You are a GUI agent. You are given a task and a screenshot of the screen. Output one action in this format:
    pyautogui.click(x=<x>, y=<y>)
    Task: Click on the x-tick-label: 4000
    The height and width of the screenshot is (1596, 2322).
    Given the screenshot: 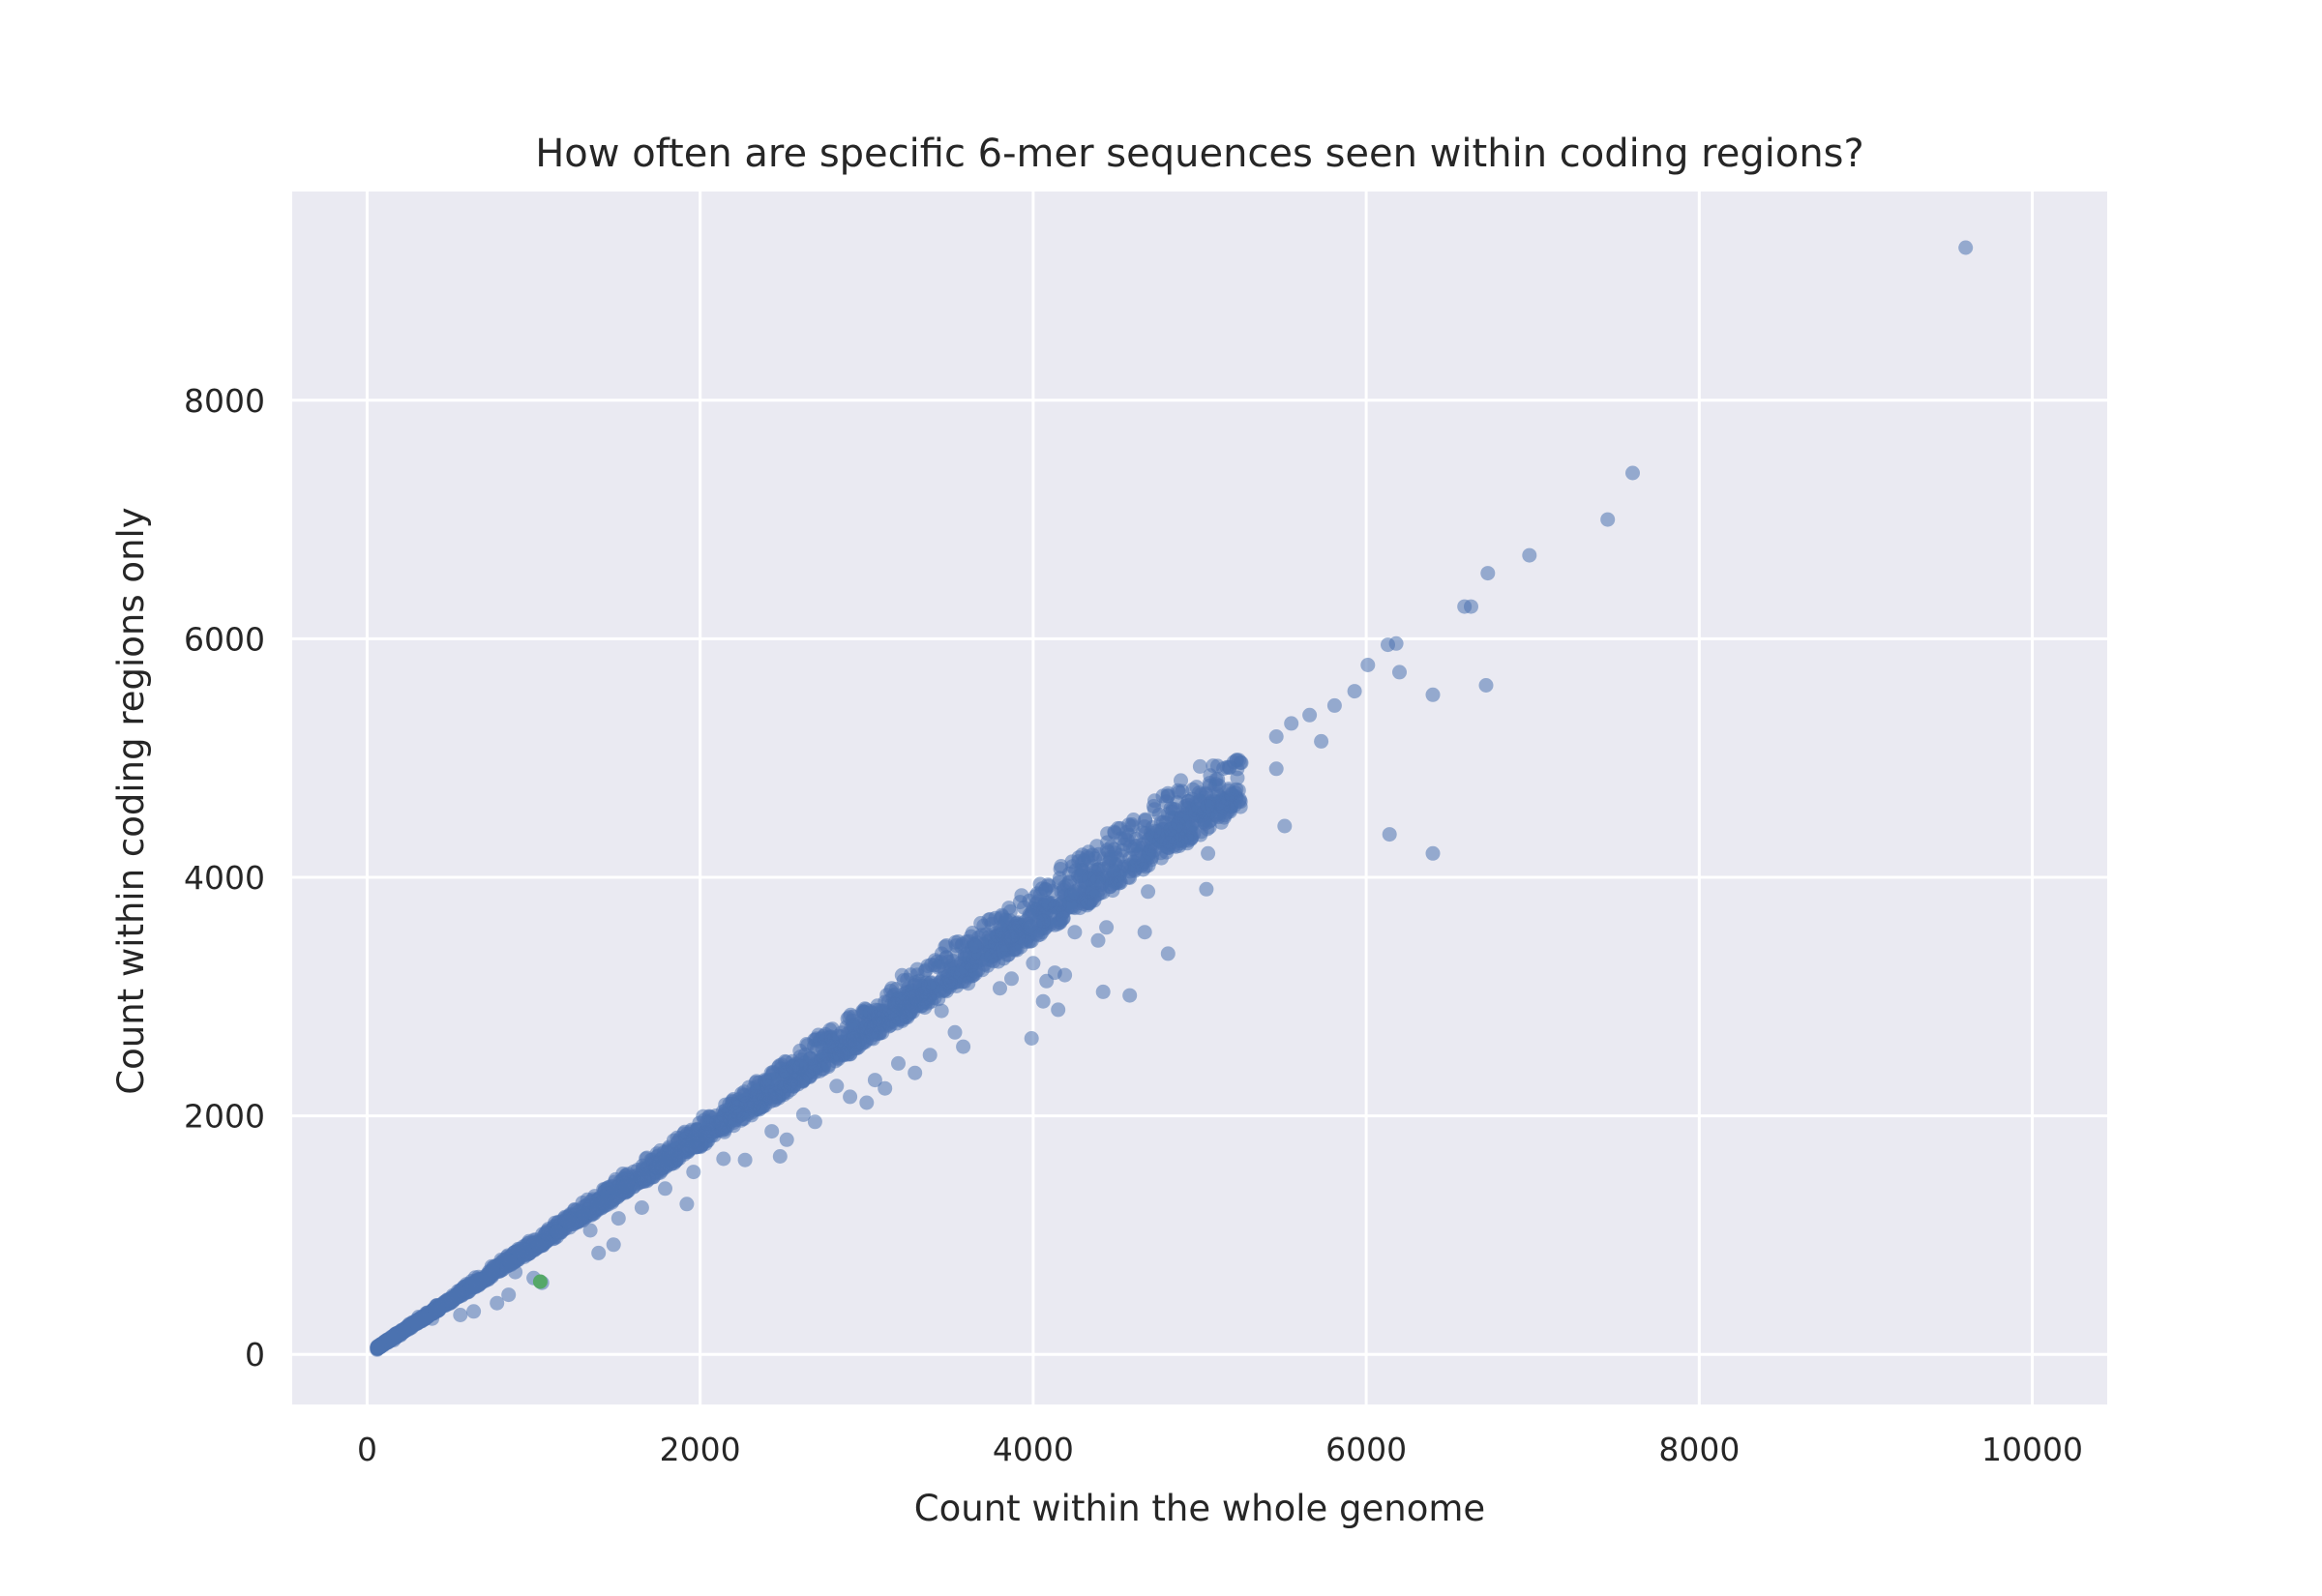 What is the action you would take?
    pyautogui.click(x=1033, y=1449)
    